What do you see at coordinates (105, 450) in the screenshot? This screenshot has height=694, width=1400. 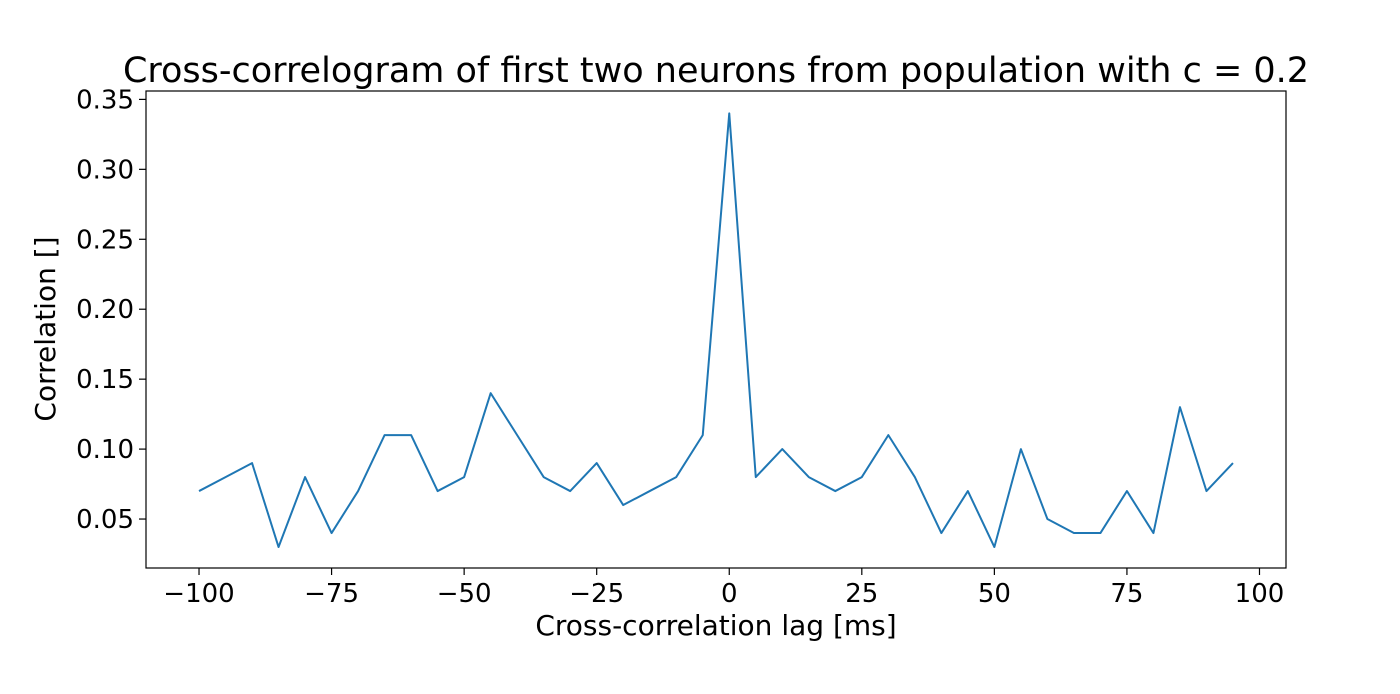 I see `y-tick-label: 0.10` at bounding box center [105, 450].